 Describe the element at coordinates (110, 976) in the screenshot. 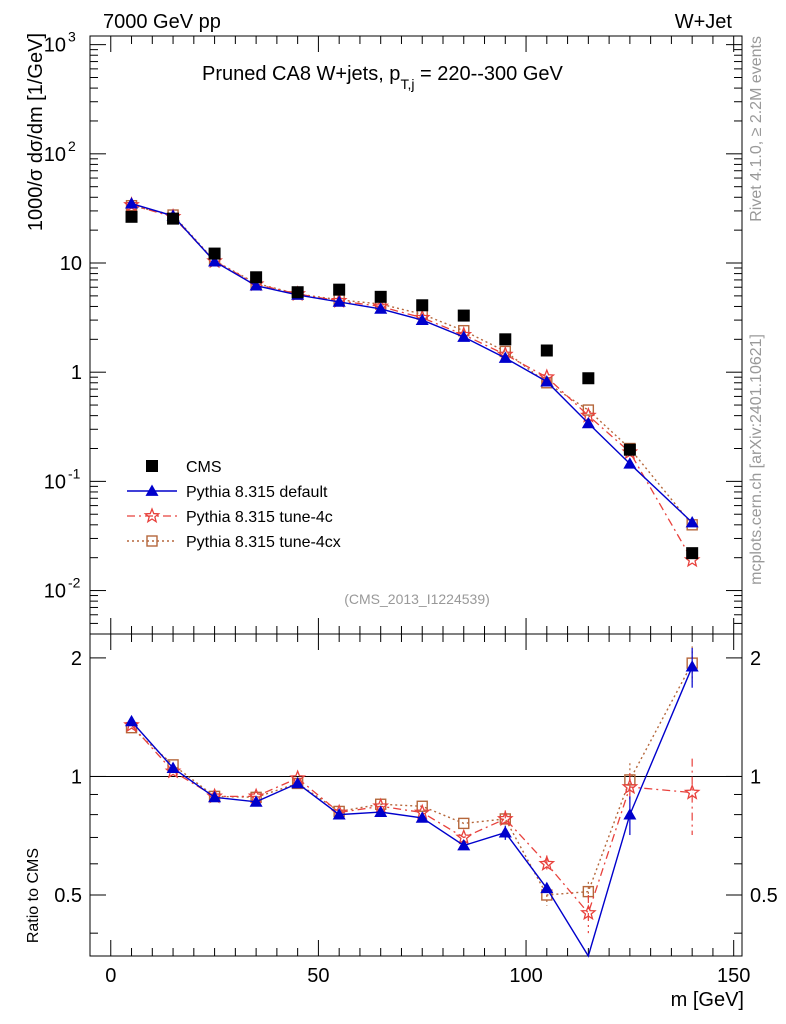

I see `x-tick-label: 0` at that location.